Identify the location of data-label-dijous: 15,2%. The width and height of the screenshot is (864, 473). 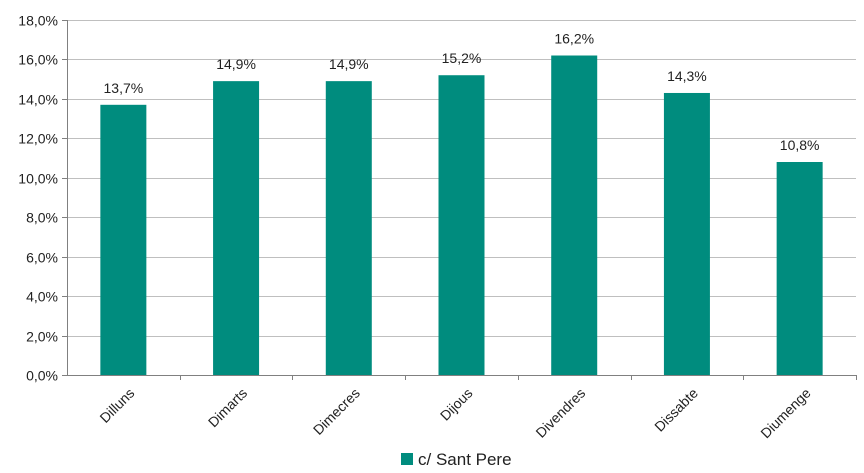
(462, 58).